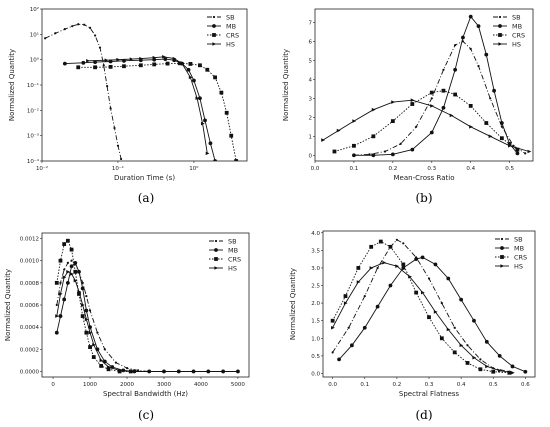  What do you see at coordinates (147, 317) in the screenshot?
I see `series-line-mb` at bounding box center [147, 317].